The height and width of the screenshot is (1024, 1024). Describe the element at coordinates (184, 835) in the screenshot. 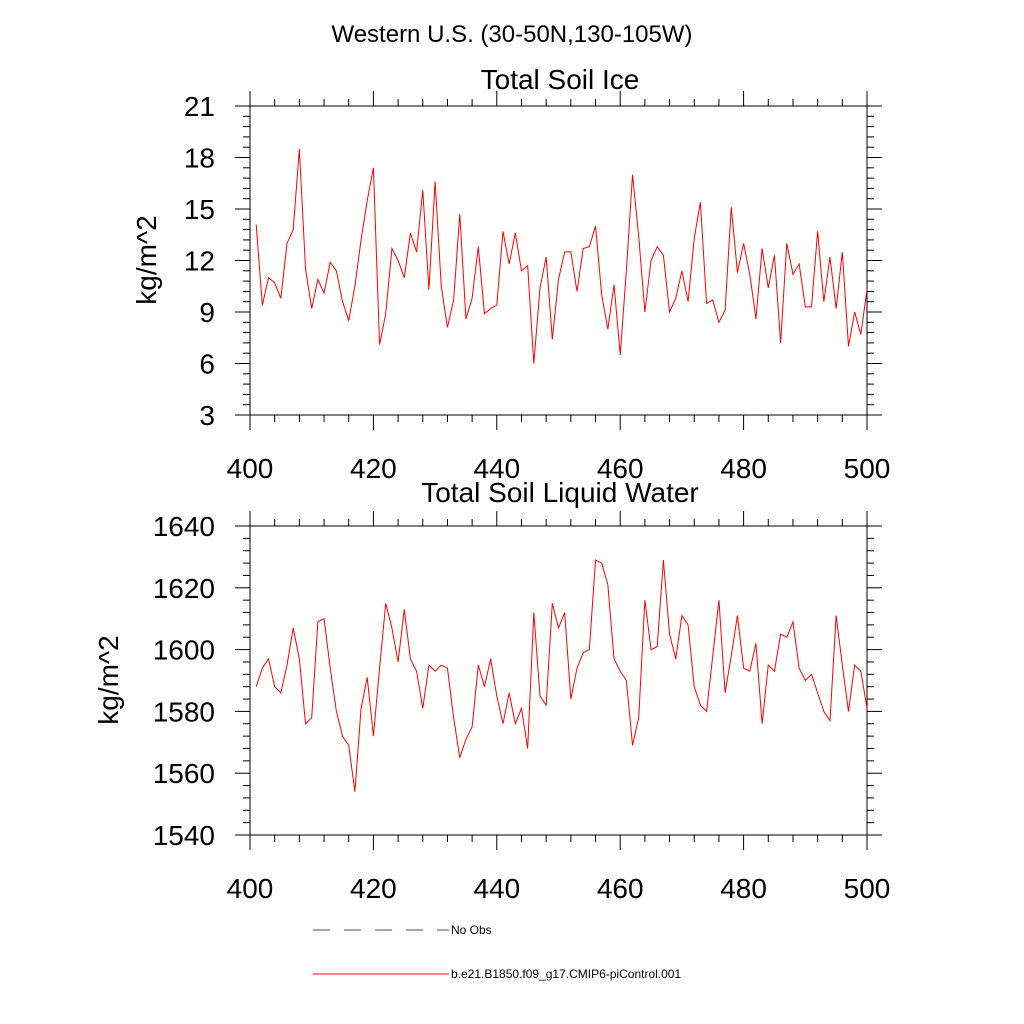

I see `y-tick-label-soil-liquid: 1540` at that location.